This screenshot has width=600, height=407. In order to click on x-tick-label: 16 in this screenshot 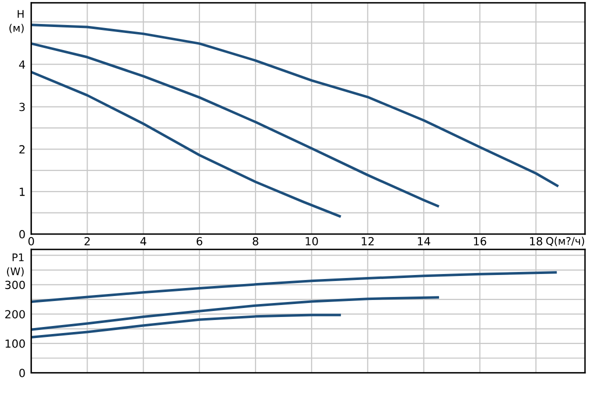, I will do `click(480, 241)`.